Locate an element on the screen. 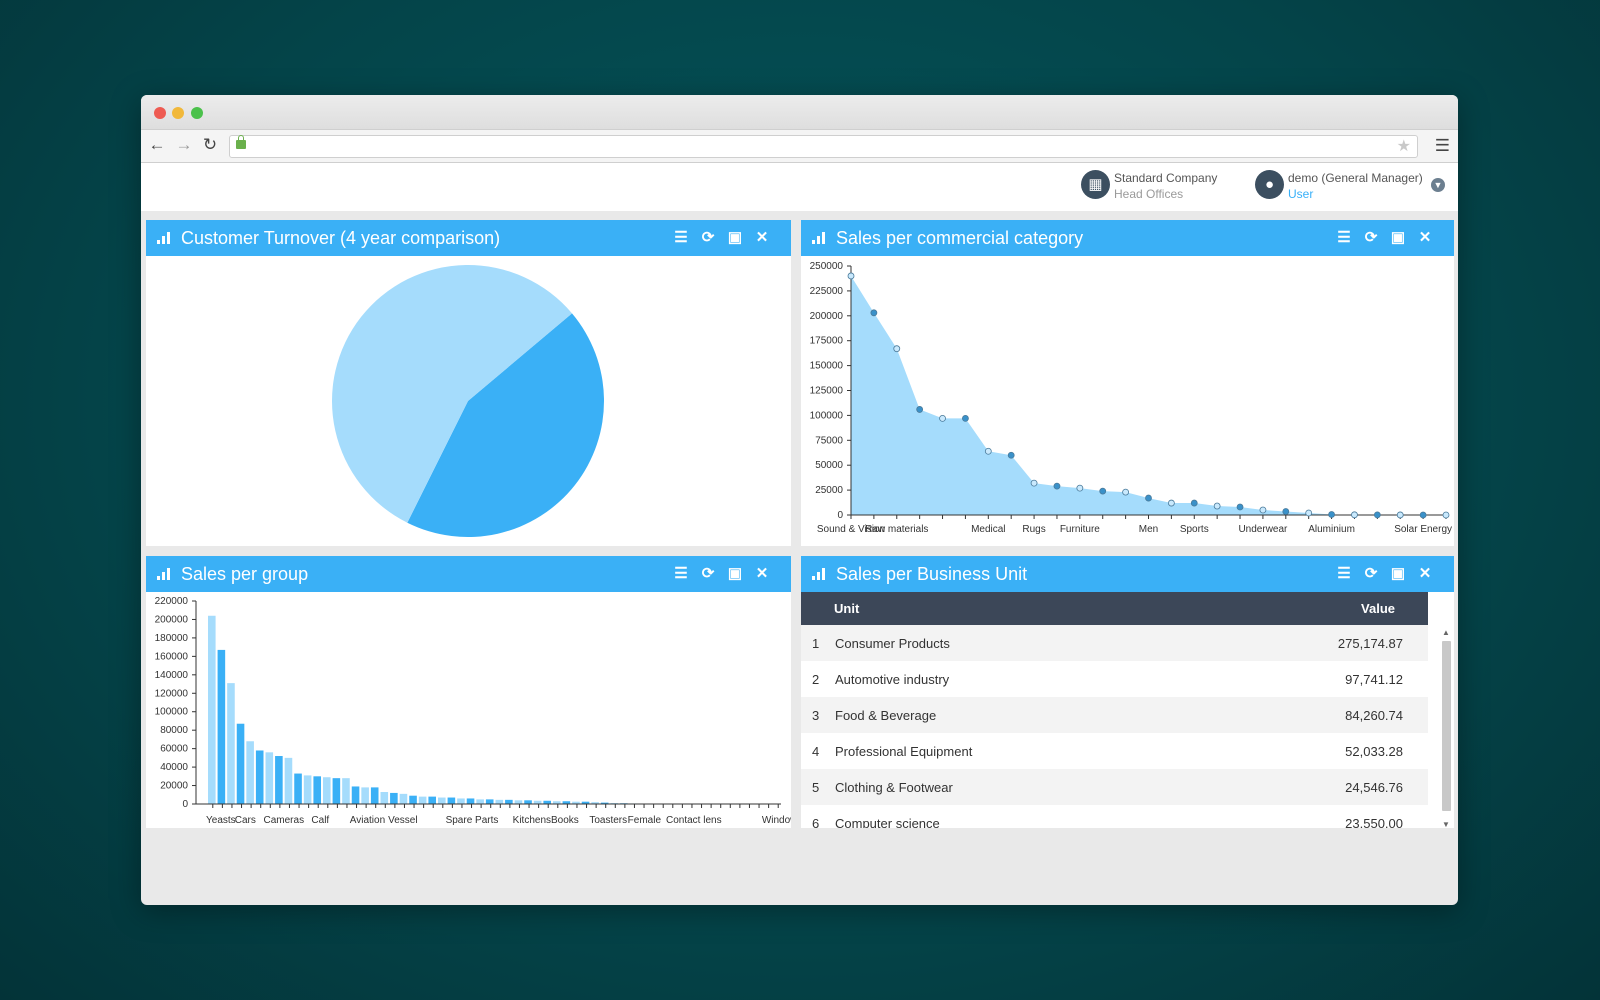 This screenshot has height=1000, width=1600. panel-title: Sales per Business Unit is located at coordinates (932, 574).